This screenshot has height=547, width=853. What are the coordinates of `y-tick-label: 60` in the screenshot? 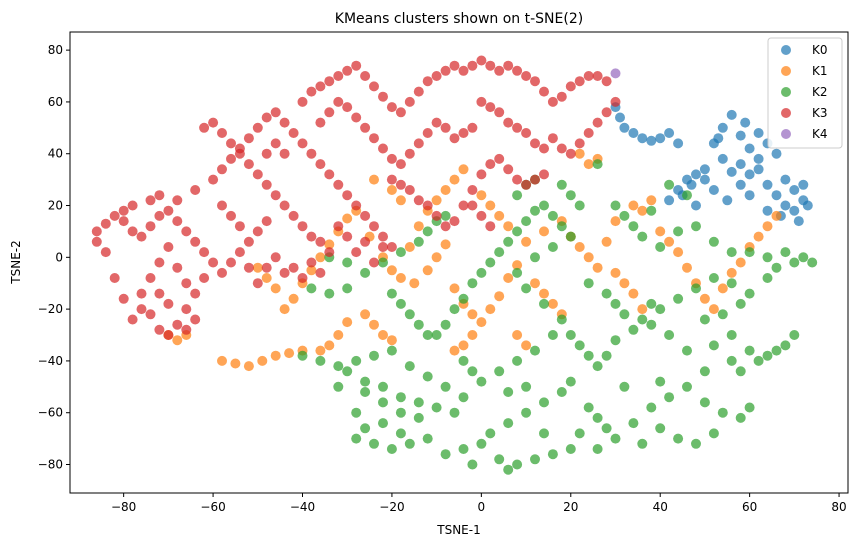 It's located at (55, 102).